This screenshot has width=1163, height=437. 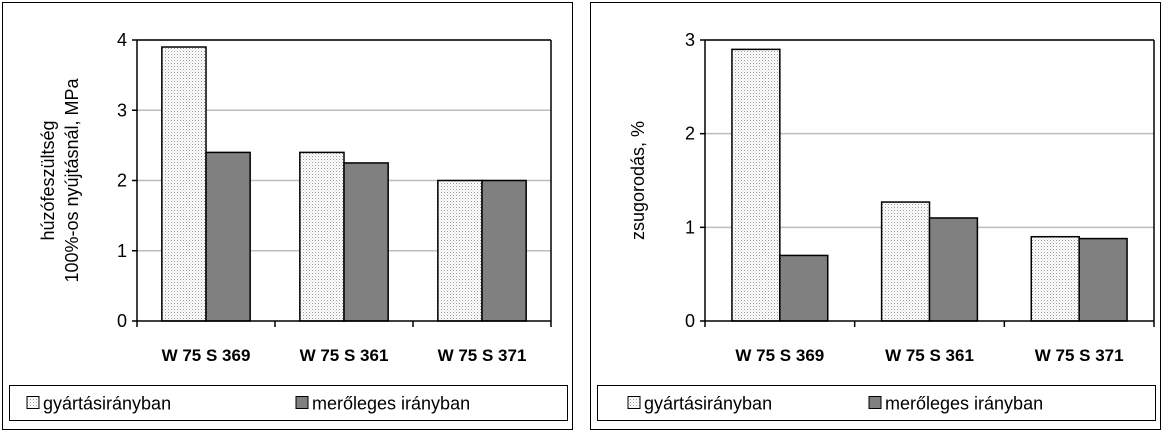 I want to click on y-axis-label: húzófeszültség, so click(x=48, y=180).